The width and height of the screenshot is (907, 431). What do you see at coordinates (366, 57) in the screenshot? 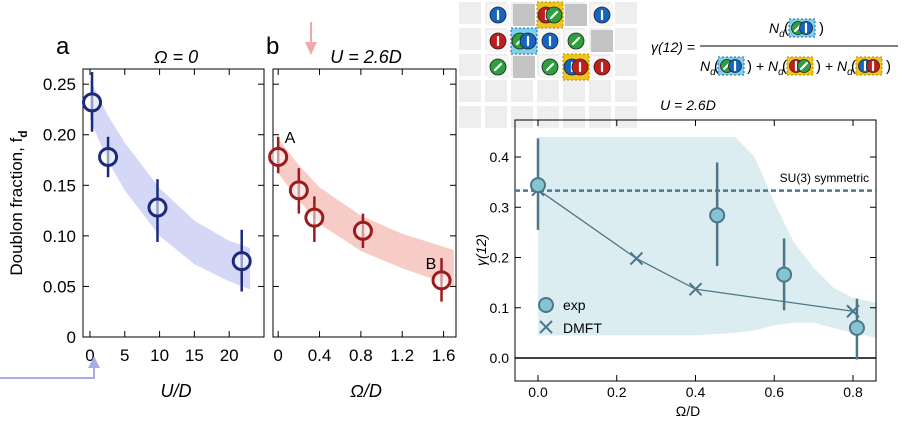
I see `panel-b-title: U = 2.6D` at bounding box center [366, 57].